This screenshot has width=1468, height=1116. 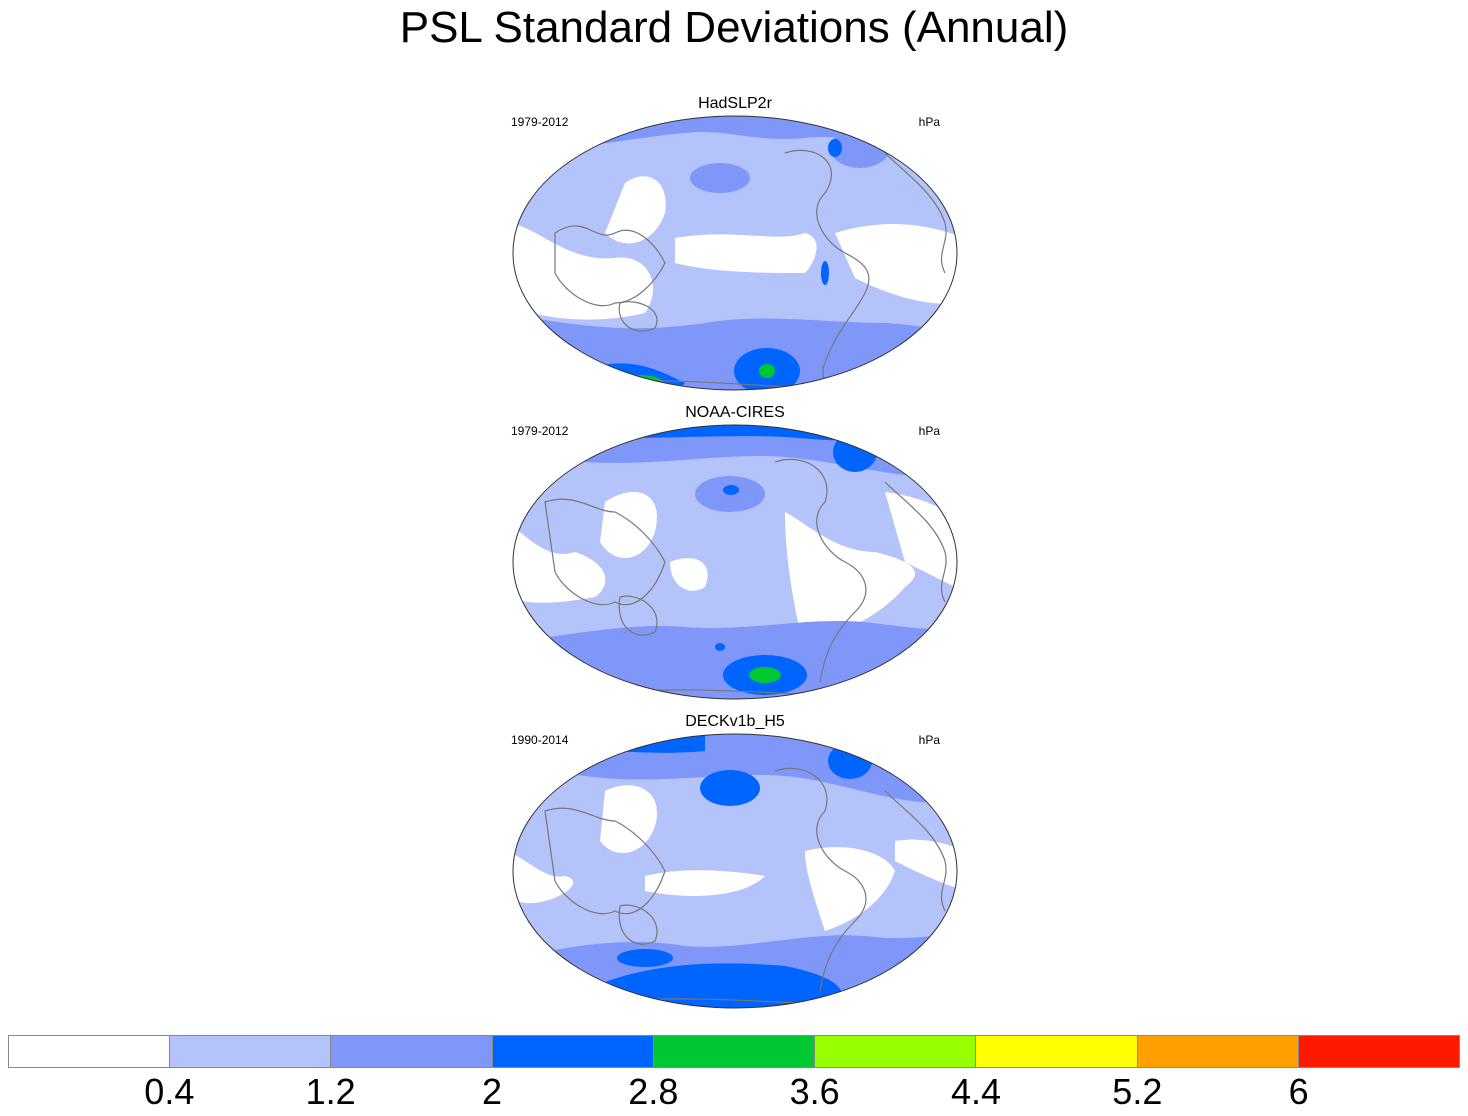 What do you see at coordinates (1137, 1091) in the screenshot?
I see `colorbar-tick-label: 5.2` at bounding box center [1137, 1091].